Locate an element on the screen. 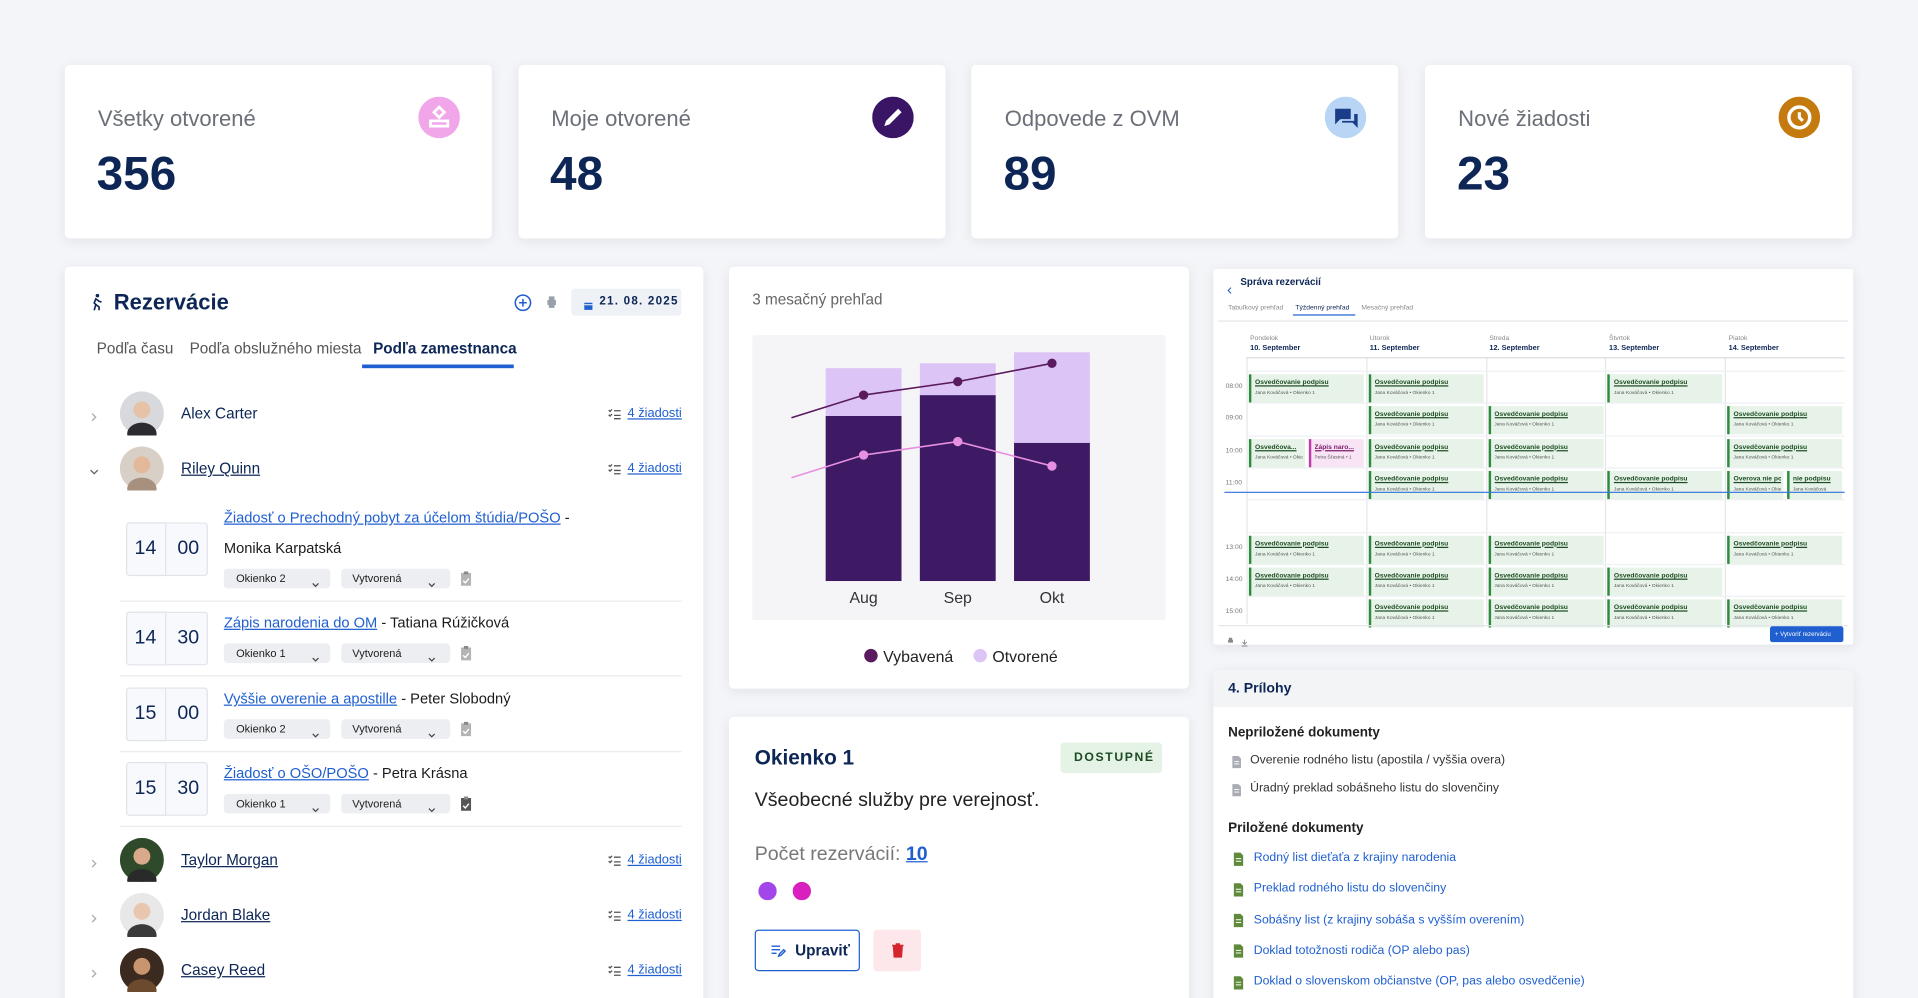 This screenshot has width=1918, height=998. attached-document: Preklad rodného listu do slovenčiny is located at coordinates (1350, 889).